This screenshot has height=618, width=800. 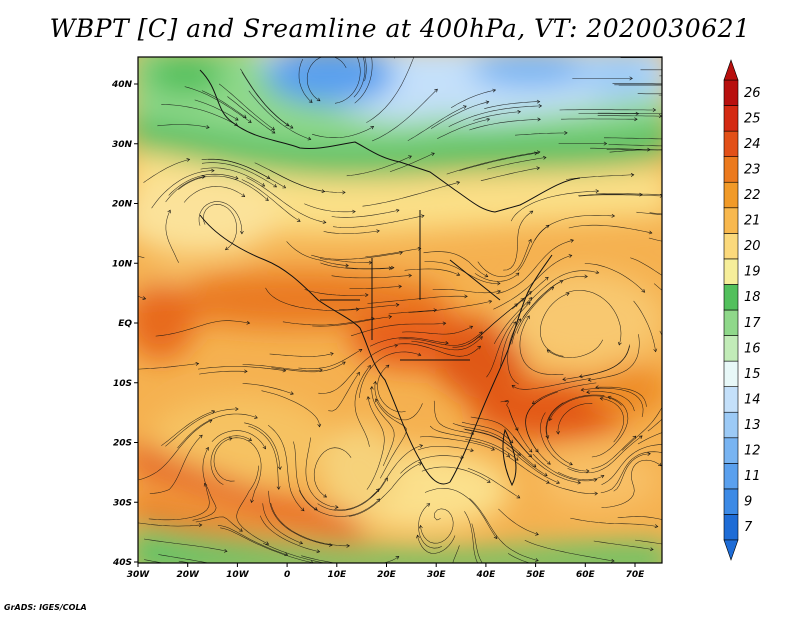 I want to click on lon-tick-label: 10E, so click(x=337, y=575).